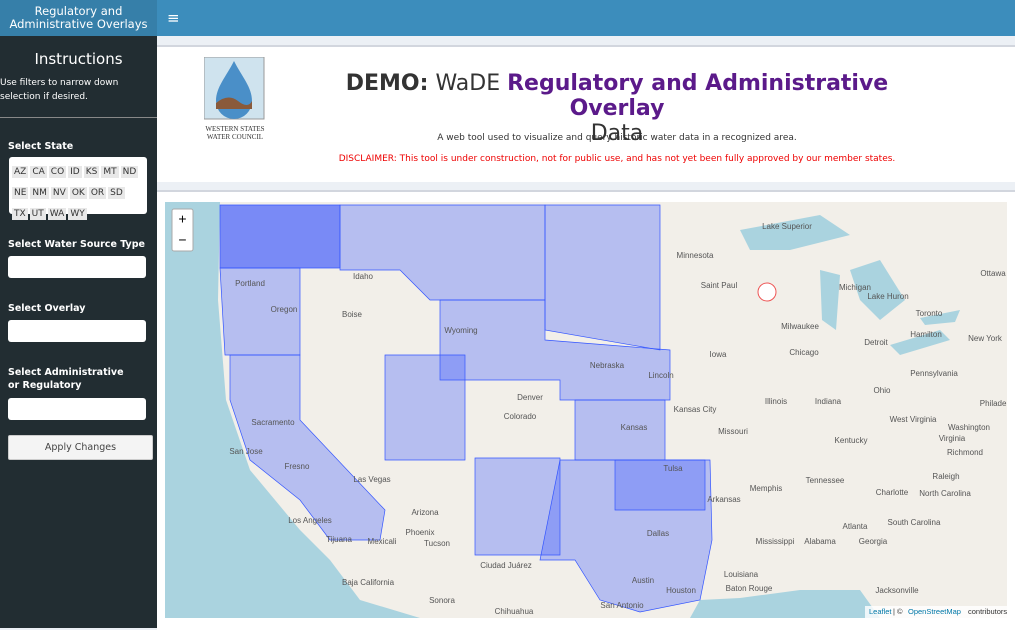 Image resolution: width=1015 pixels, height=630 pixels. Describe the element at coordinates (250, 283) in the screenshot. I see `map-label: Portland` at that location.